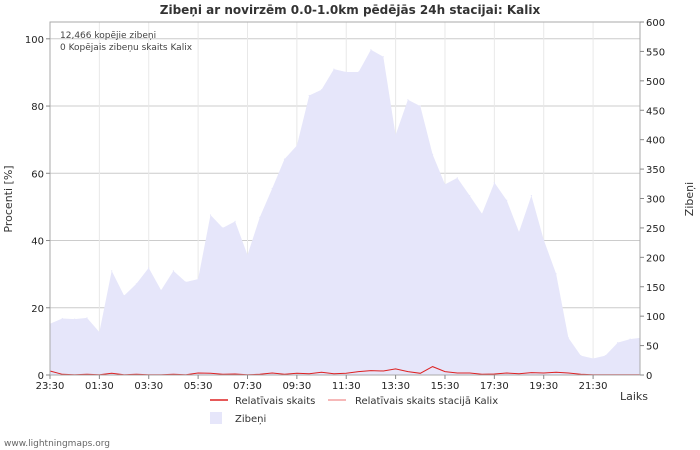 The width and height of the screenshot is (700, 450). I want to click on y-left-tick-label: 100, so click(34, 40).